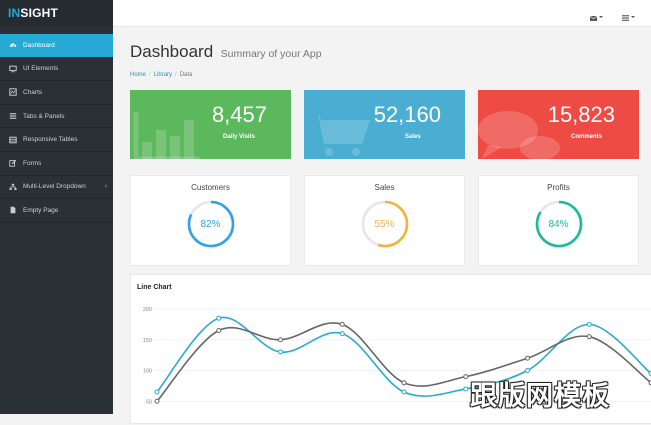 This screenshot has height=425, width=651. I want to click on sidebar-item-responsive-tables: Responsive Tables, so click(56, 140).